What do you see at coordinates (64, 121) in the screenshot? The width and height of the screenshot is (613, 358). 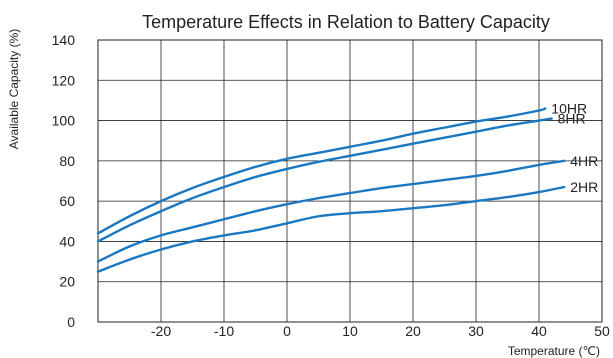 I see `y-tick-label: 100` at bounding box center [64, 121].